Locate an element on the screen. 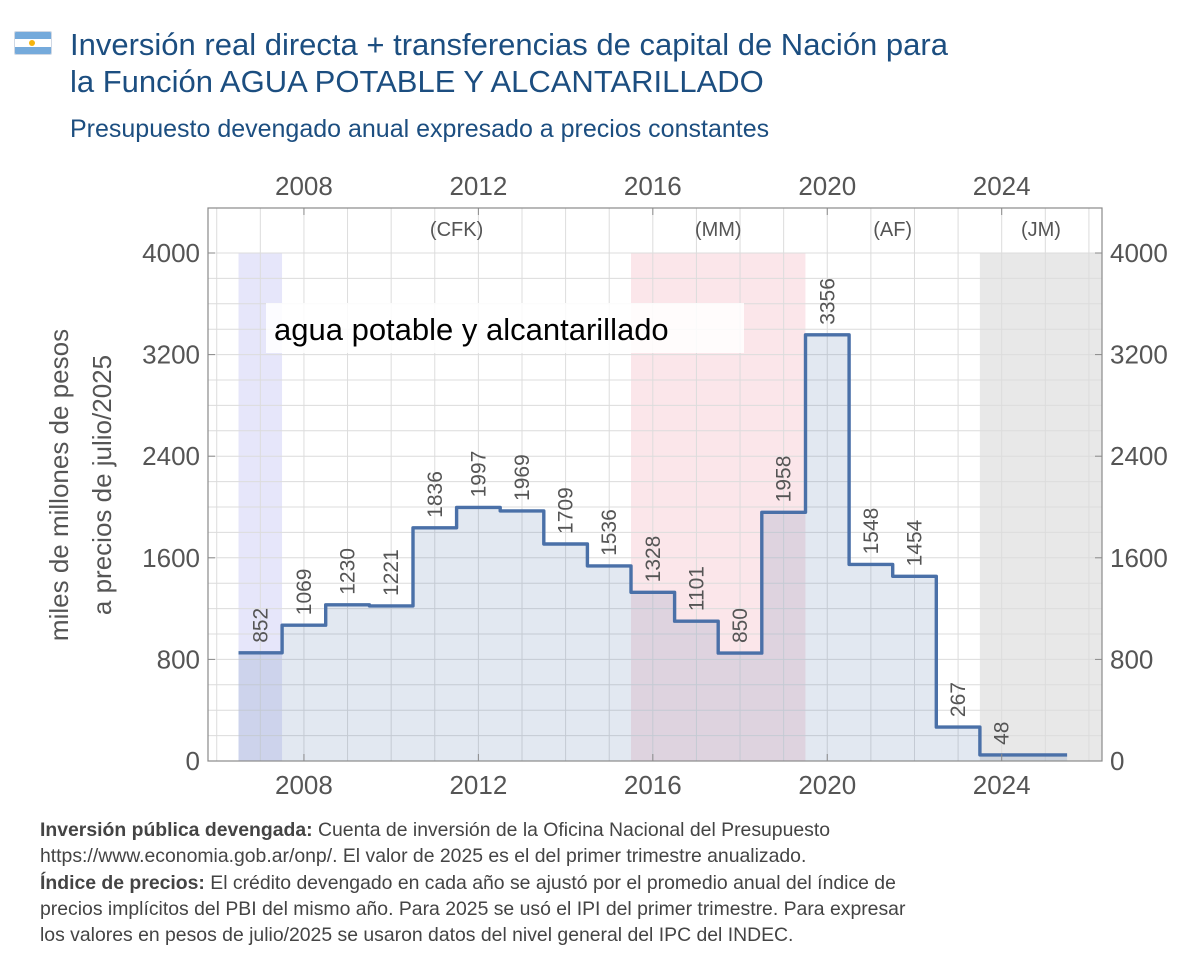 This screenshot has width=1200, height=964. x-tick-label-top: 2020 is located at coordinates (827, 186).